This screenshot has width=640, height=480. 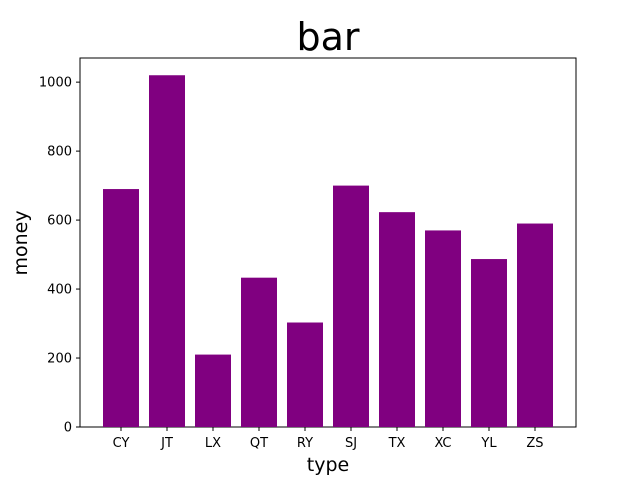 What do you see at coordinates (259, 443) in the screenshot?
I see `x-tick-label-qt: QT` at bounding box center [259, 443].